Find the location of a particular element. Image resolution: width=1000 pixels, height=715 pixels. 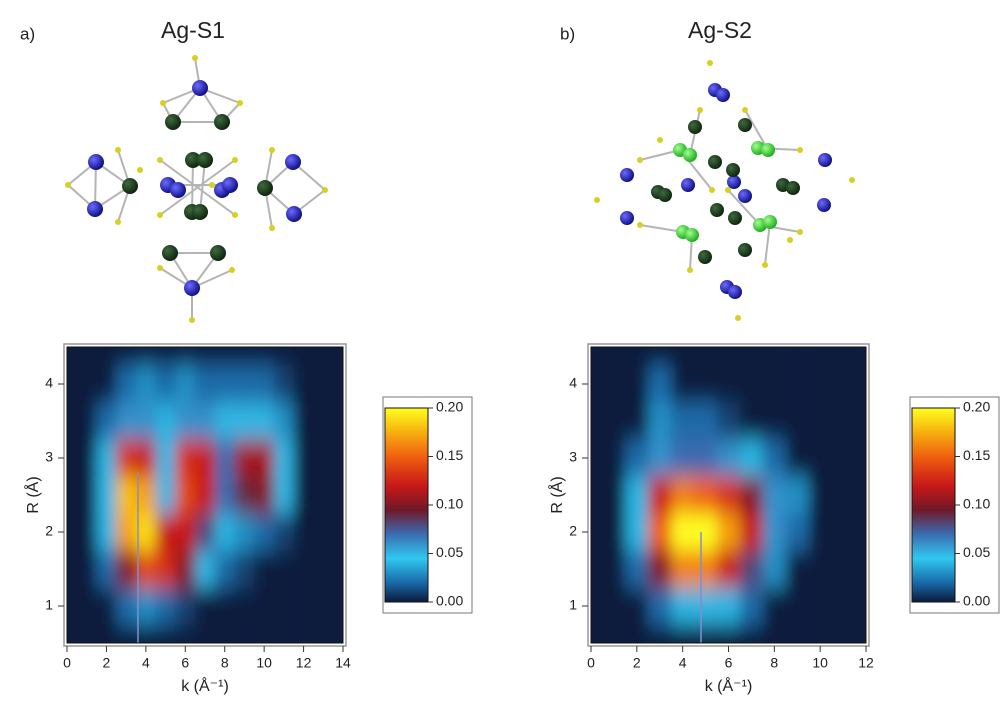

colorbar-tick-label: 0.05 is located at coordinates (449, 552).